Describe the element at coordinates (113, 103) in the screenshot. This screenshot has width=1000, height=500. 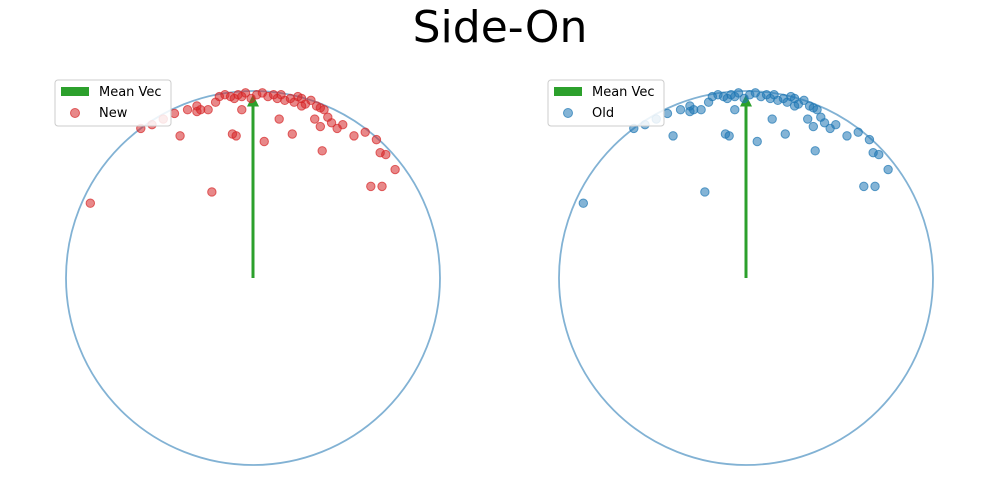
I see `legend: Mean Vec New` at that location.